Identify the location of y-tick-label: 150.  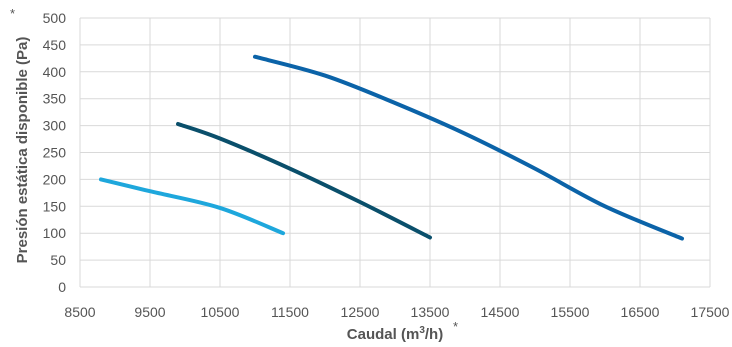
(55, 206).